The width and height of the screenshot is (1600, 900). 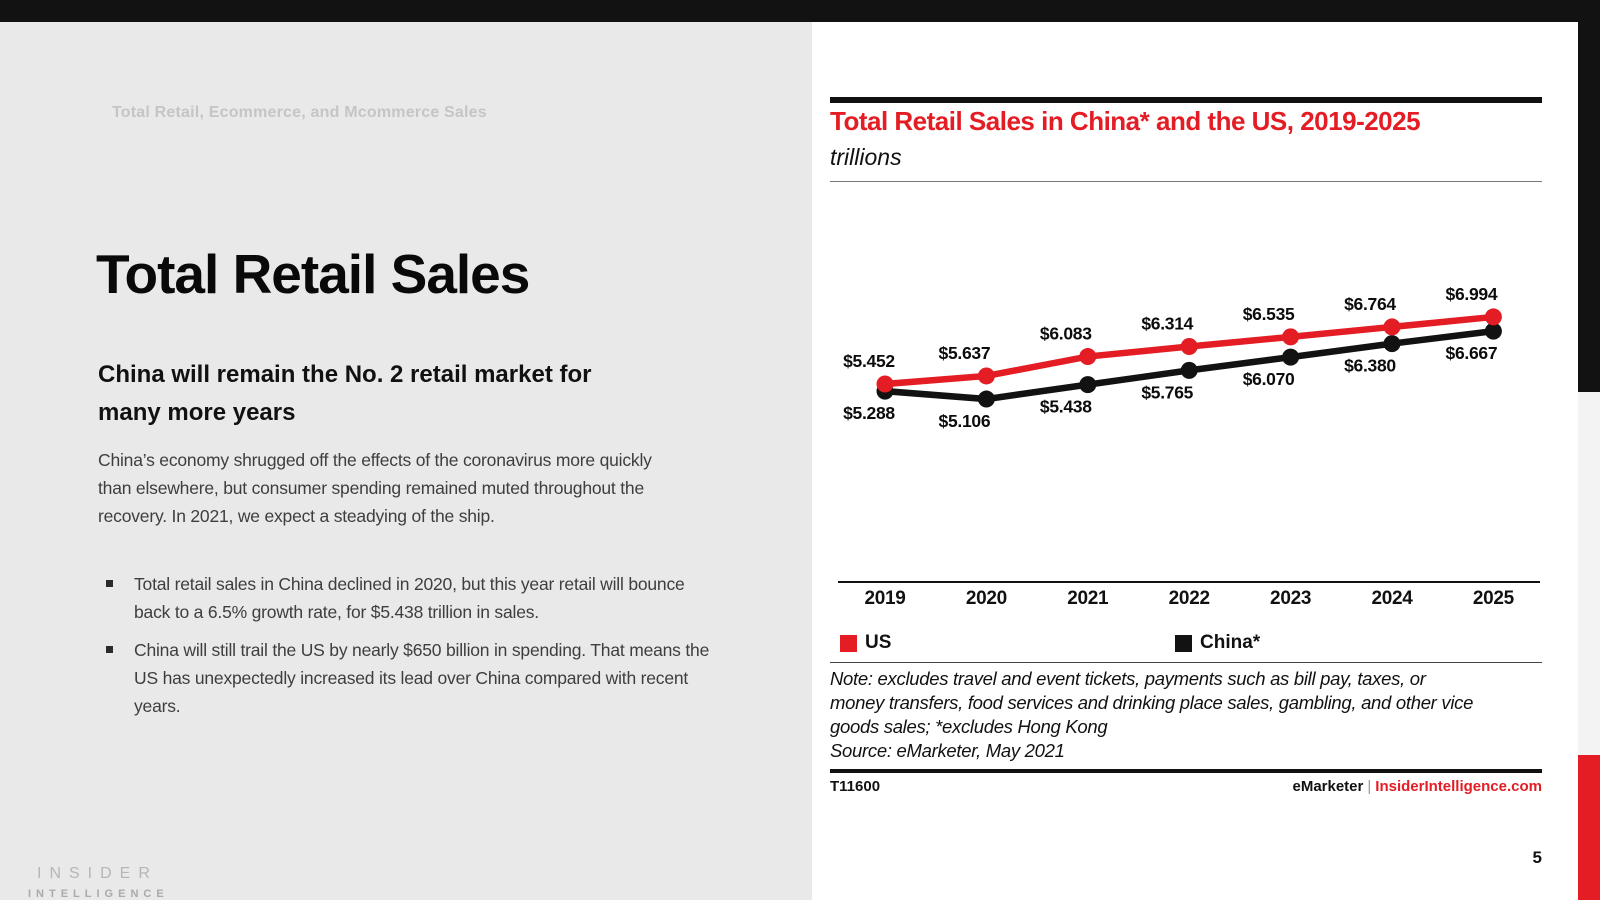 I want to click on chart-legend: US China*, so click(x=1191, y=644).